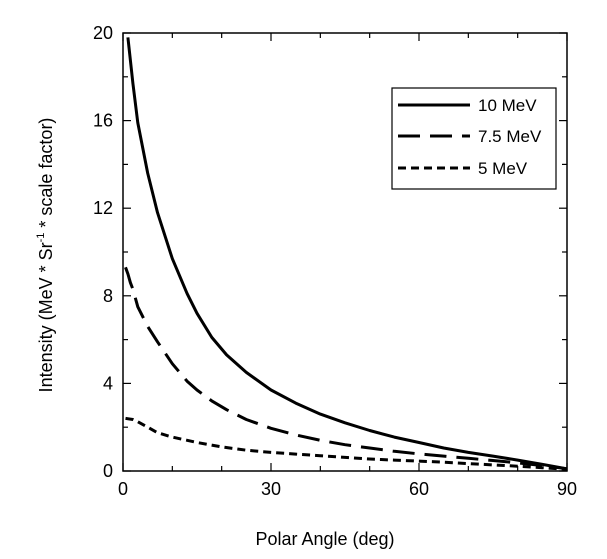  I want to click on y-axis-tick-labels: 0 4 8 12 16 20, so click(103, 252).